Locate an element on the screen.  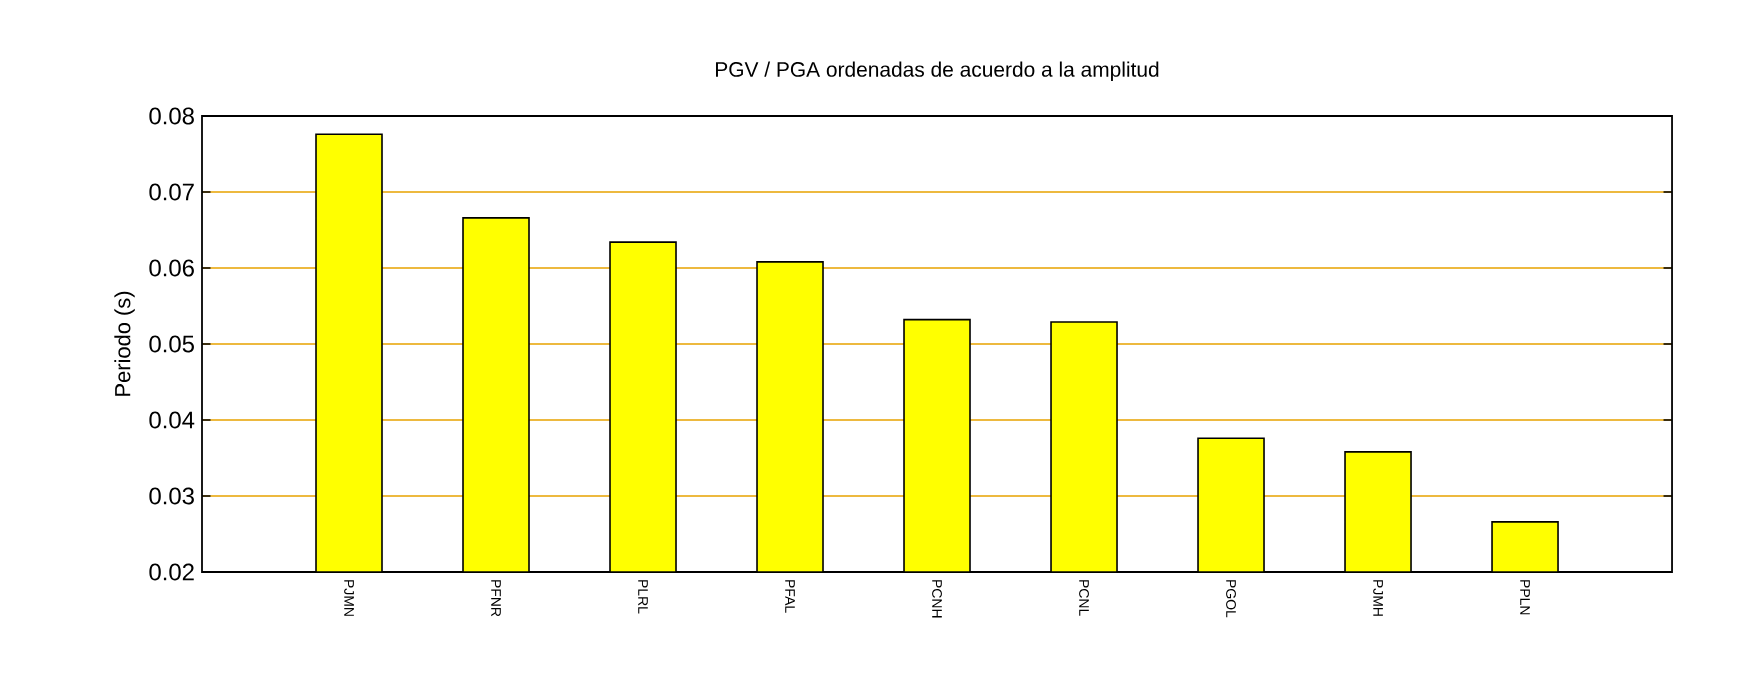
y-tick-label: 0.03 is located at coordinates (171, 496).